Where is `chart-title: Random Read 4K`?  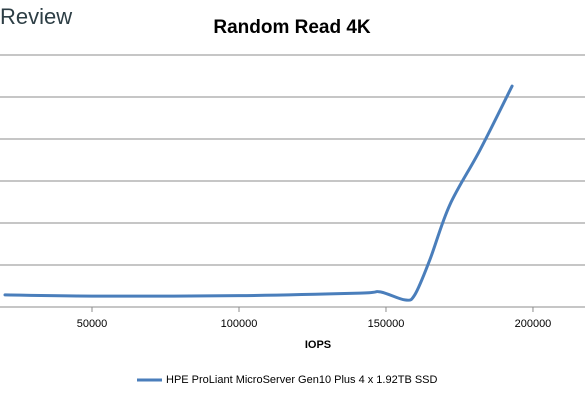 chart-title: Random Read 4K is located at coordinates (292, 27).